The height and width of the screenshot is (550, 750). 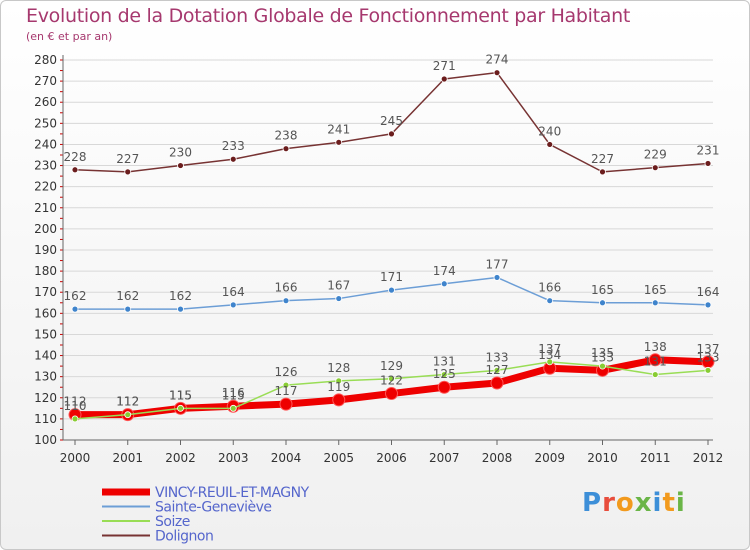 I want to click on y-tick-label: 140, so click(x=45, y=356).